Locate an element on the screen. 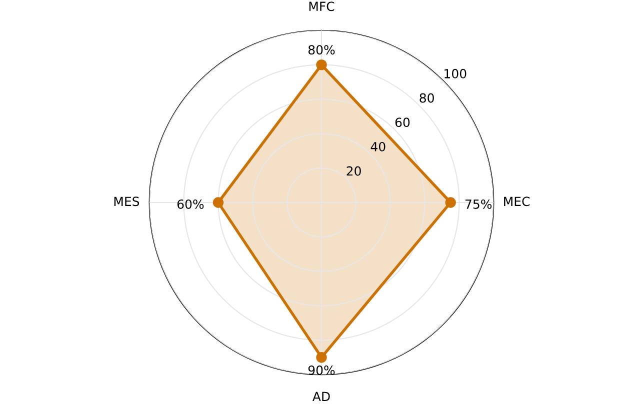  y-tick-label: 20 is located at coordinates (353, 171).